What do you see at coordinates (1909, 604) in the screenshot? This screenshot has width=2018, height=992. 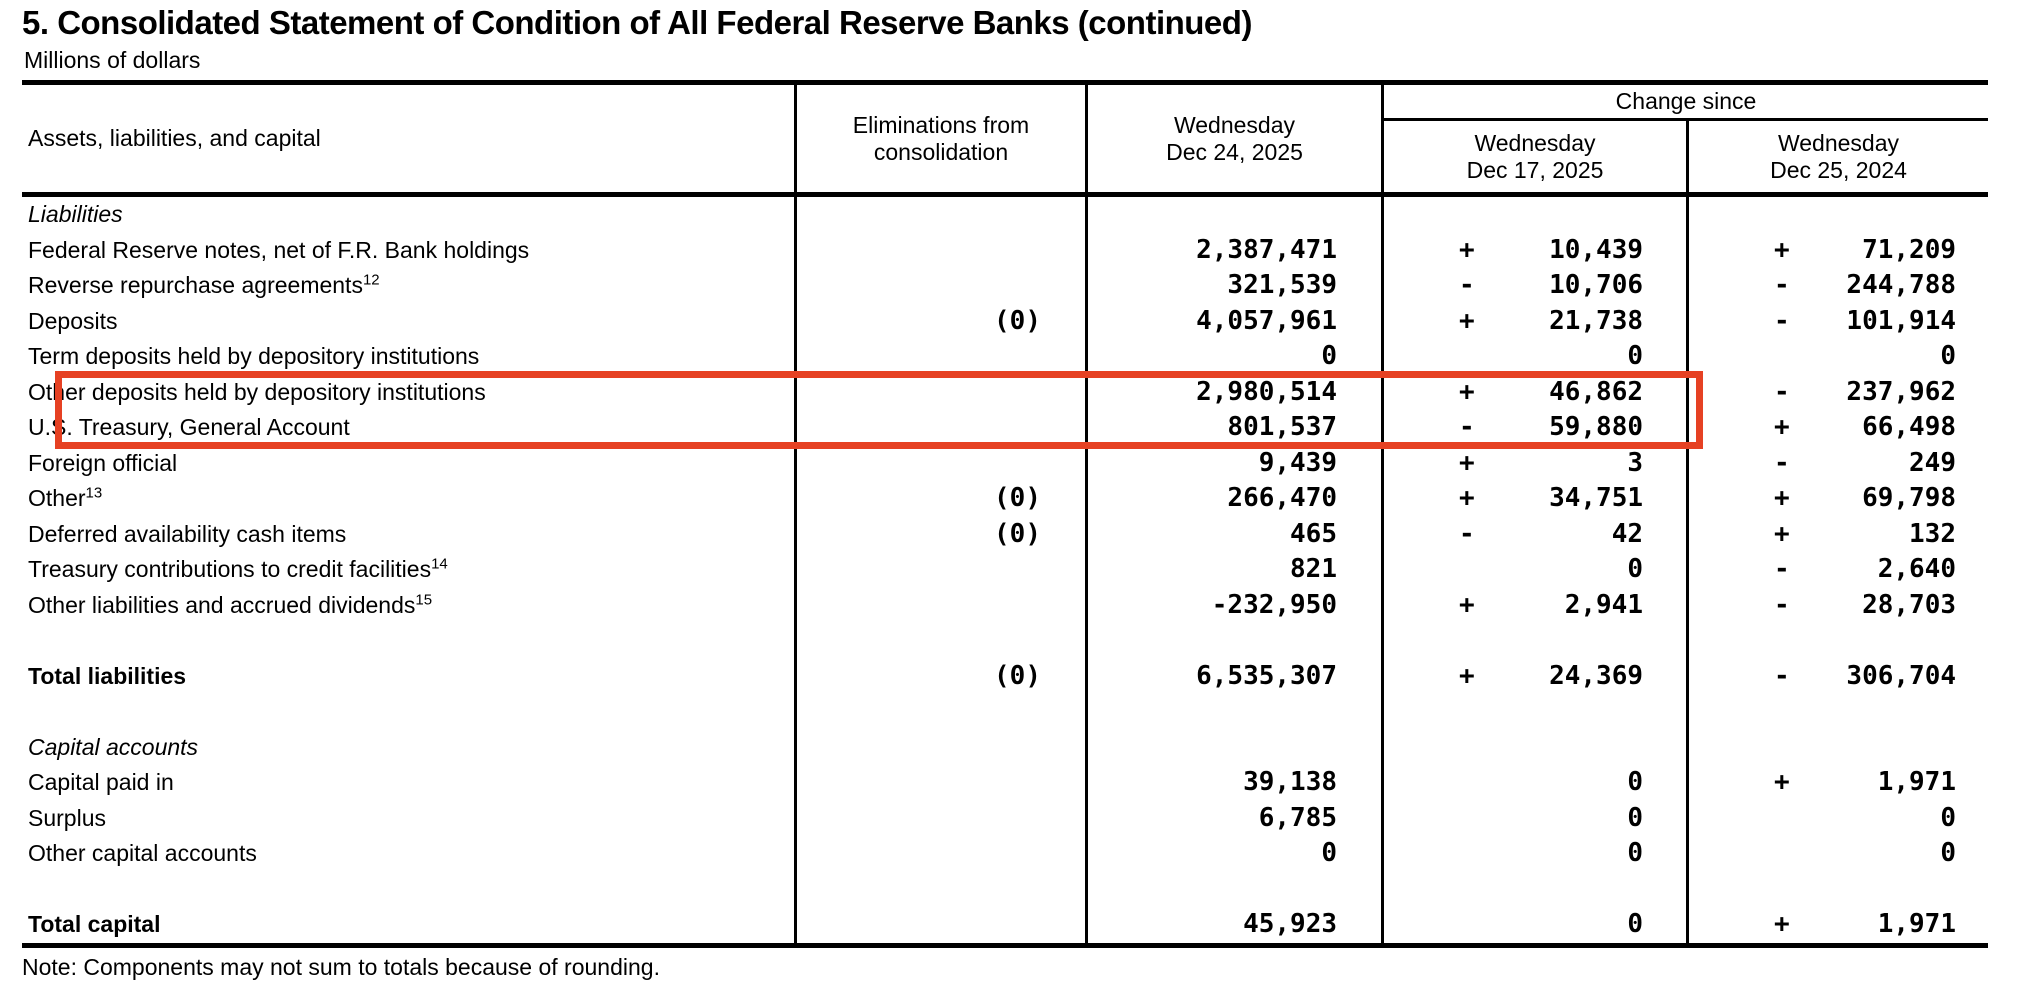 I see `change-value: 28,703` at bounding box center [1909, 604].